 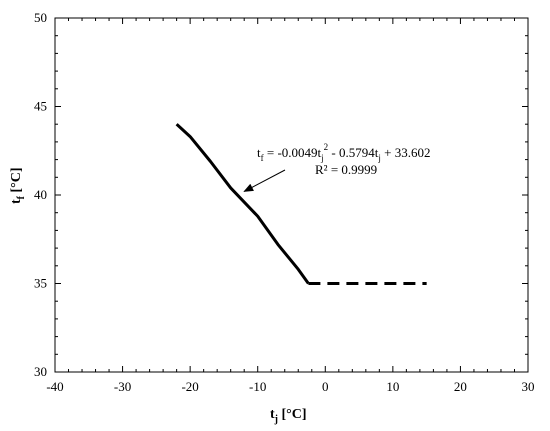 What do you see at coordinates (122, 386) in the screenshot?
I see `x-tick-label: -30` at bounding box center [122, 386].